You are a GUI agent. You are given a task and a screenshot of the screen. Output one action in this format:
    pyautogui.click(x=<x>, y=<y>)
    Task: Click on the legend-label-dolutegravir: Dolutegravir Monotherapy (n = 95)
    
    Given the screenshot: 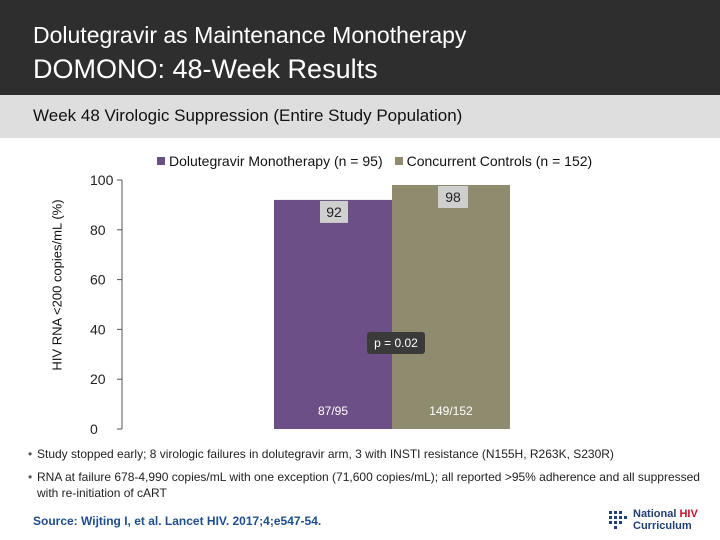 What is the action you would take?
    pyautogui.click(x=276, y=161)
    